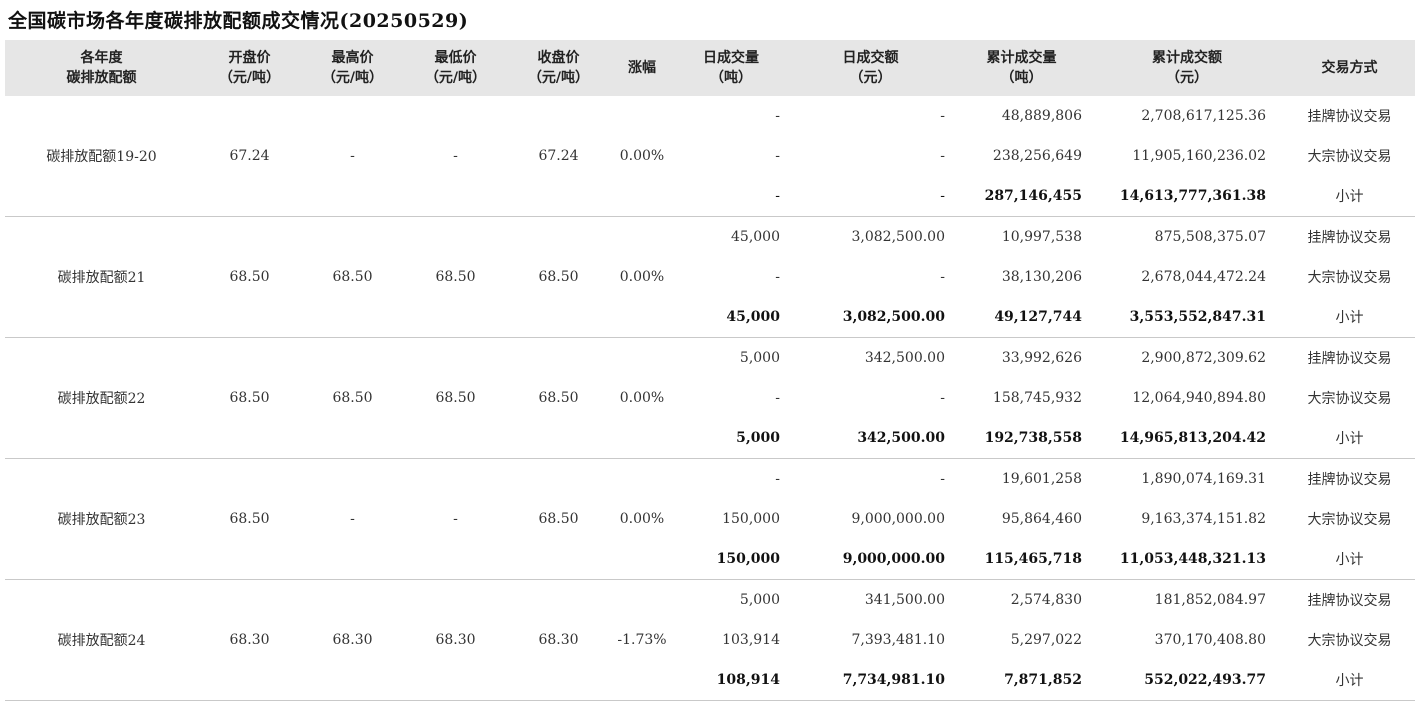 The width and height of the screenshot is (1422, 701). What do you see at coordinates (1199, 398) in the screenshot?
I see `cell-cum-amount: 12,064,940,894.80` at bounding box center [1199, 398].